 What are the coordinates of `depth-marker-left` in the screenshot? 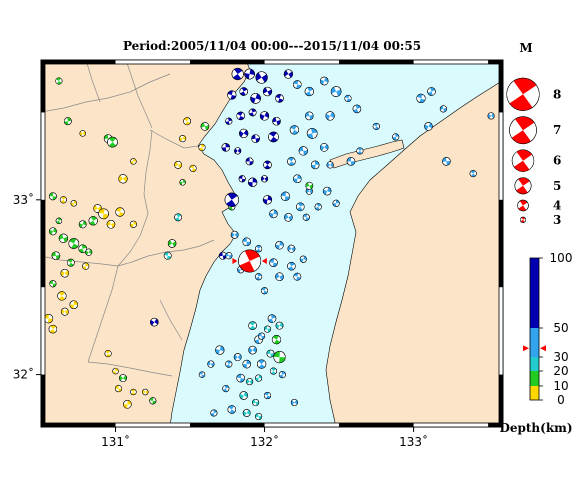 It's located at (526, 348).